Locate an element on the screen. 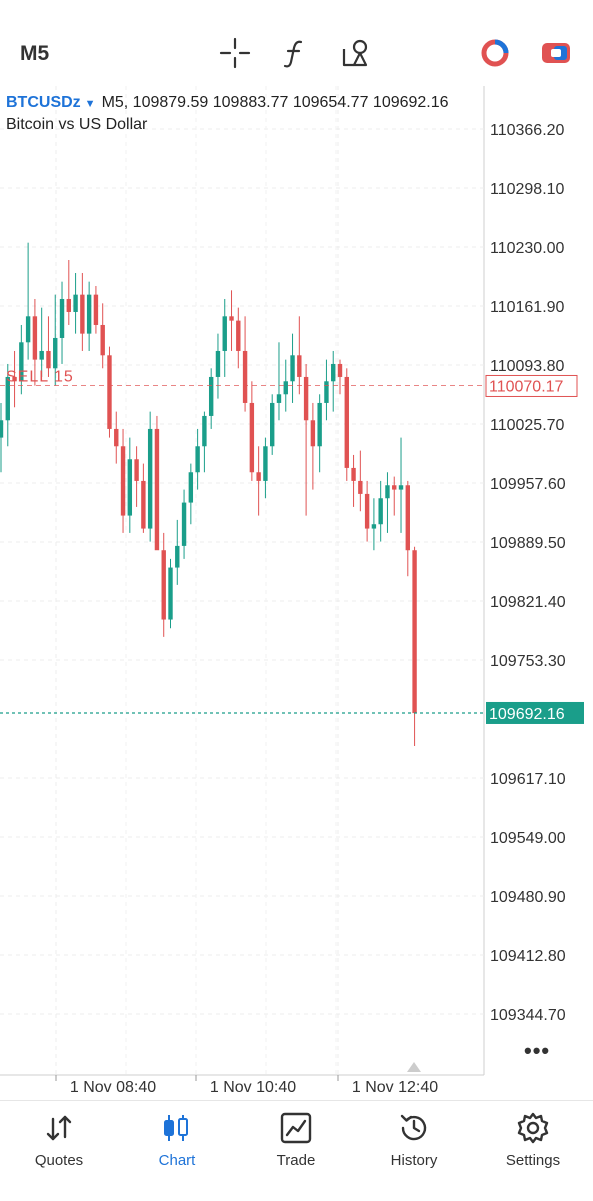 Image resolution: width=593 pixels, height=1201 pixels. history-icon is located at coordinates (413, 1127).